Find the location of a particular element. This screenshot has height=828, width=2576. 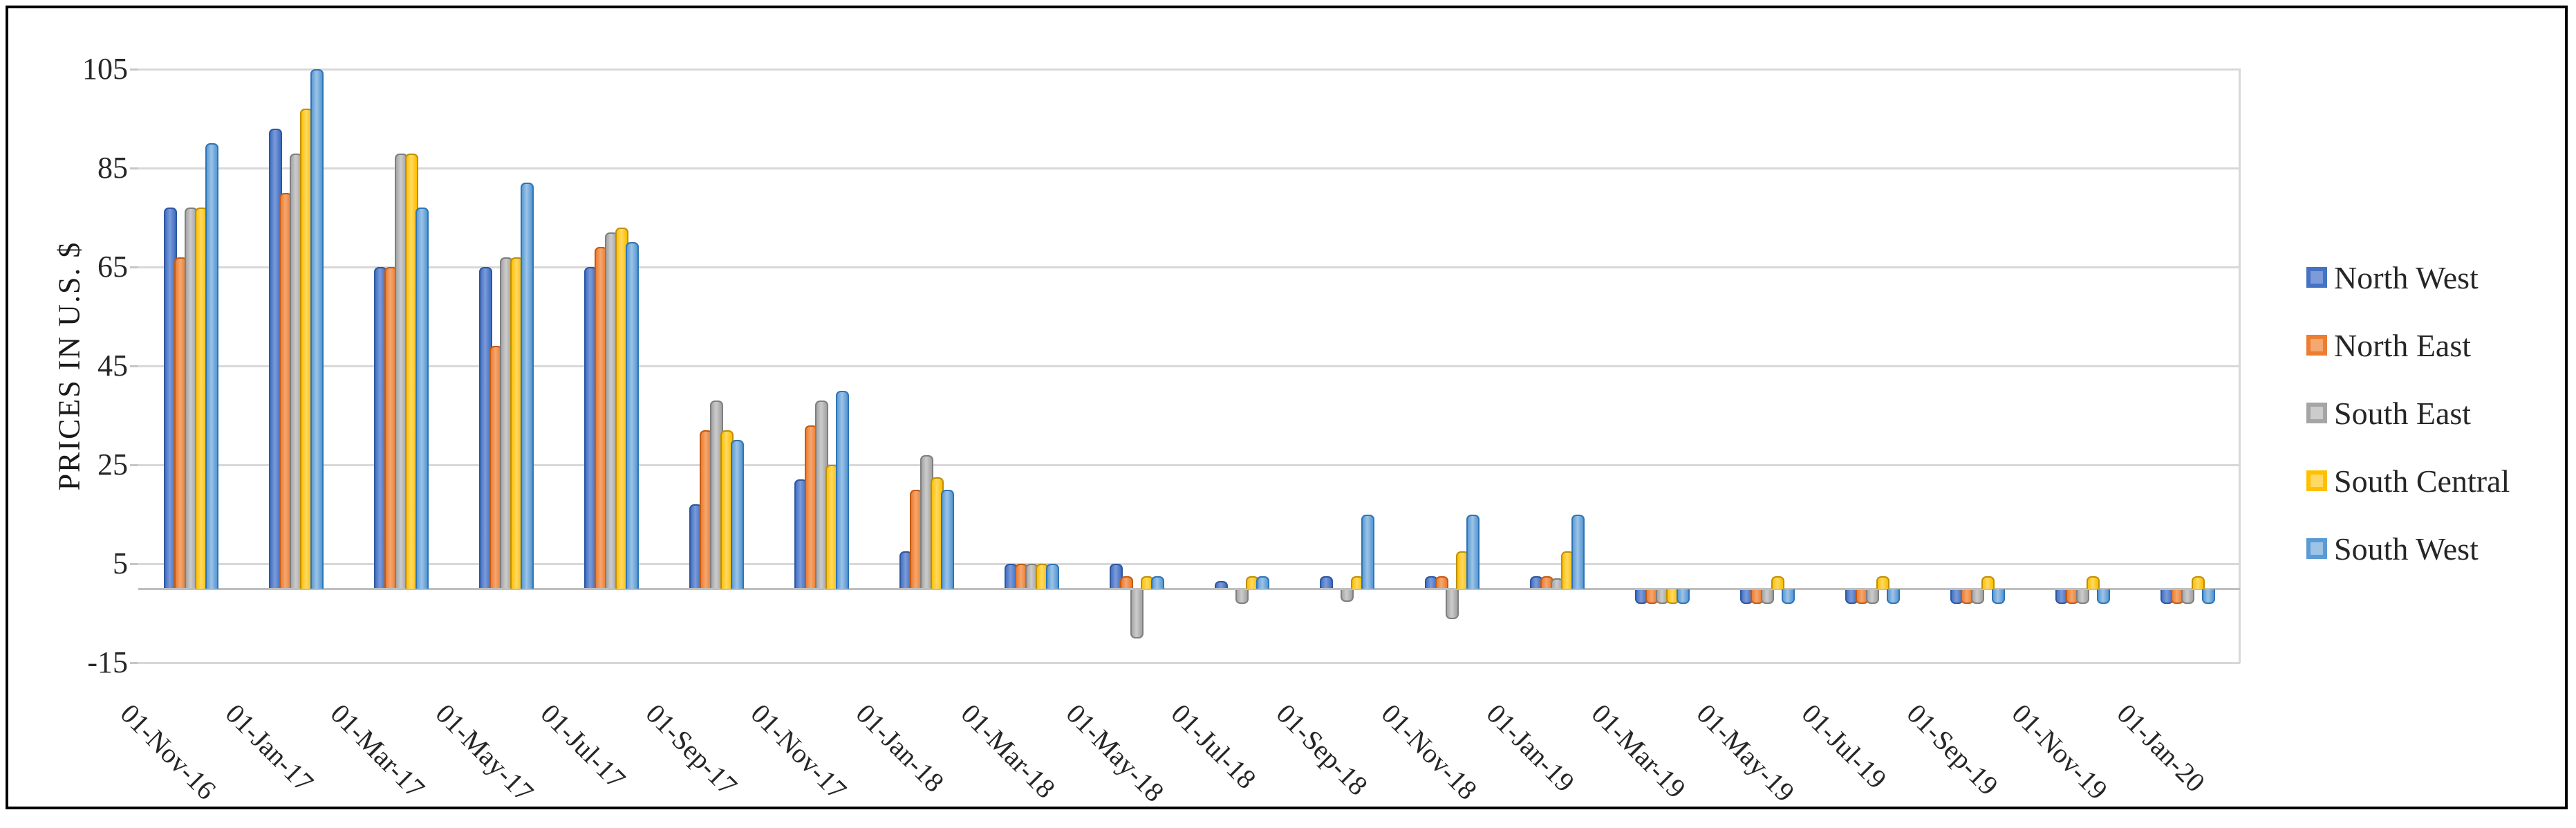

x-axis-label: 01-May-17 is located at coordinates (484, 752).